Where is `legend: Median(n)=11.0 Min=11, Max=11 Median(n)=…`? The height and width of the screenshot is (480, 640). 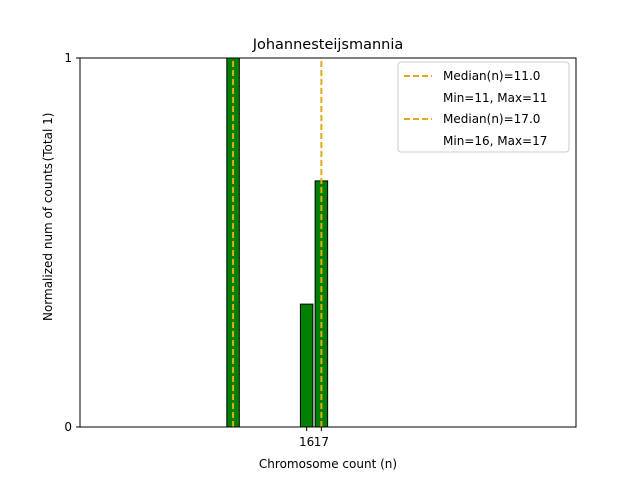 legend: Median(n)=11.0 Min=11, Max=11 Median(n)=… is located at coordinates (483, 107).